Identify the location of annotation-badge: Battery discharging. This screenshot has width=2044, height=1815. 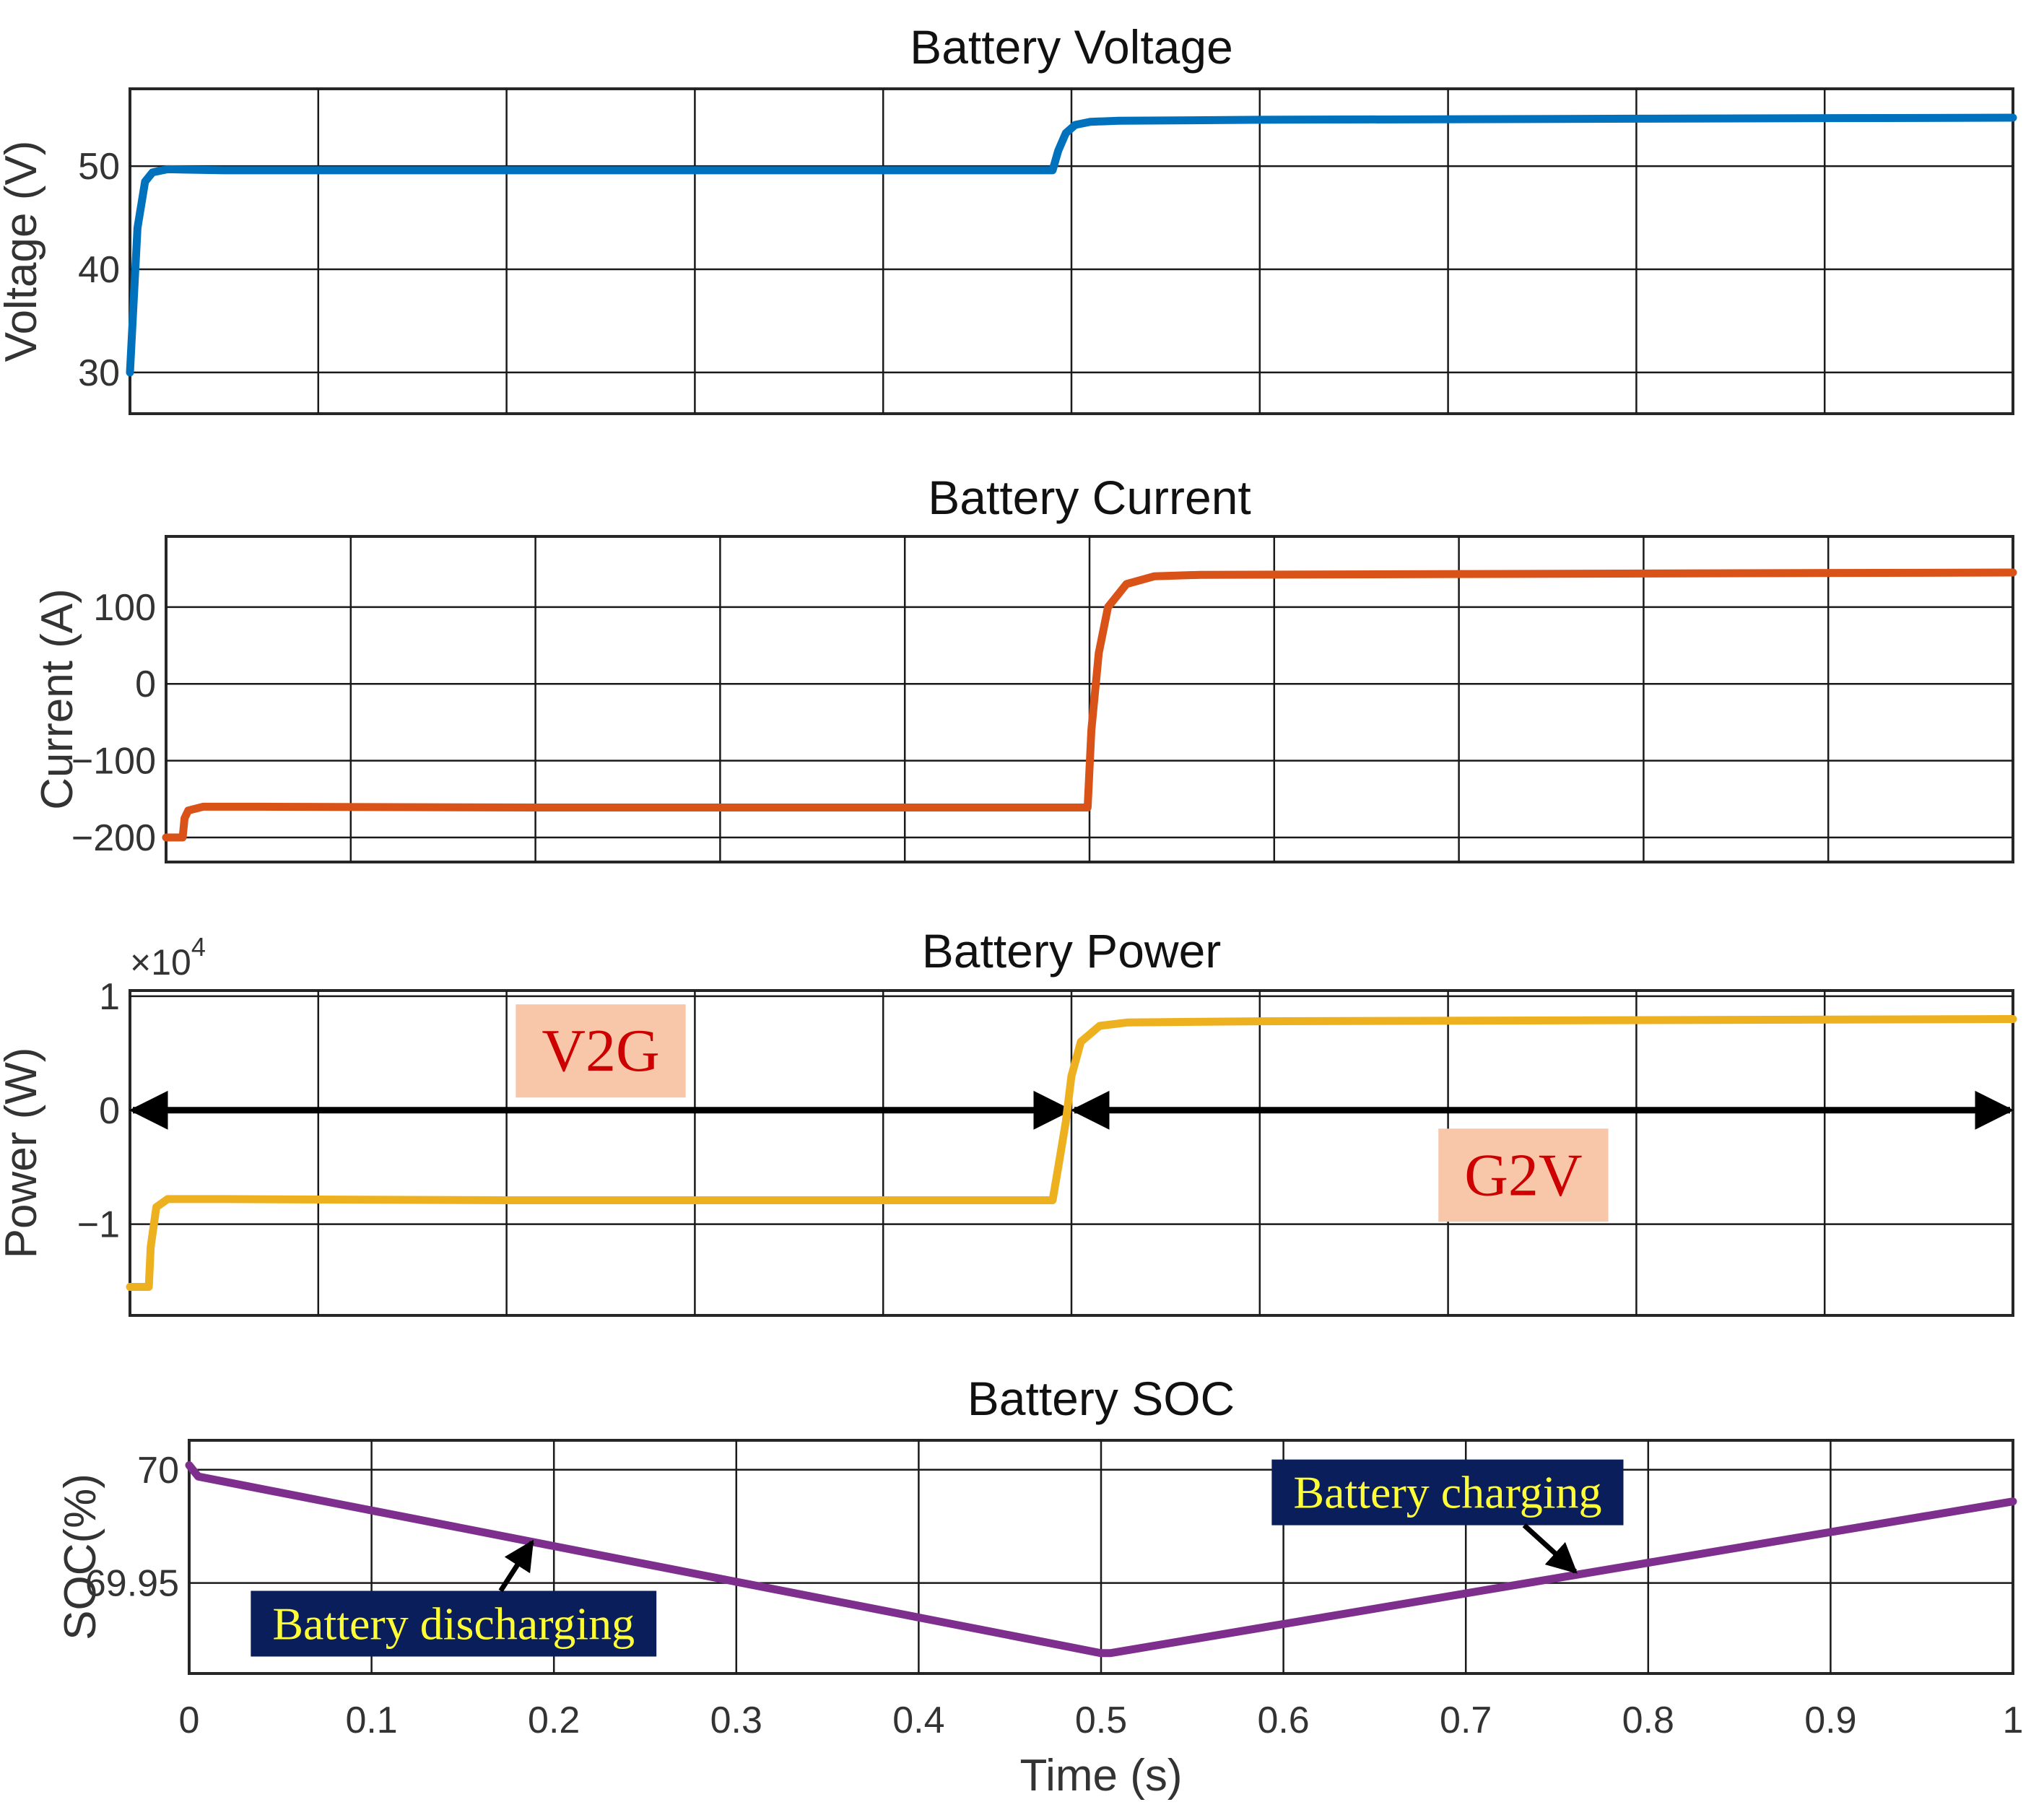
(454, 1598).